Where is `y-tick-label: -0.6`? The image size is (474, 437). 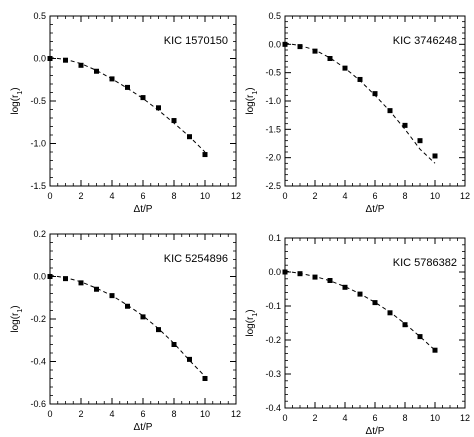
y-tick-label: -0.6 is located at coordinates (38, 404).